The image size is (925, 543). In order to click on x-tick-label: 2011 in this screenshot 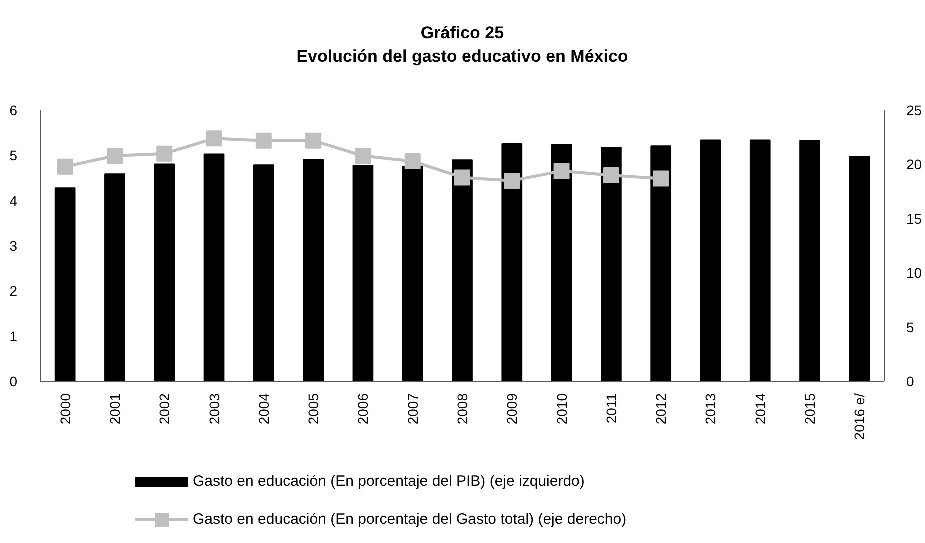, I will do `click(611, 408)`.